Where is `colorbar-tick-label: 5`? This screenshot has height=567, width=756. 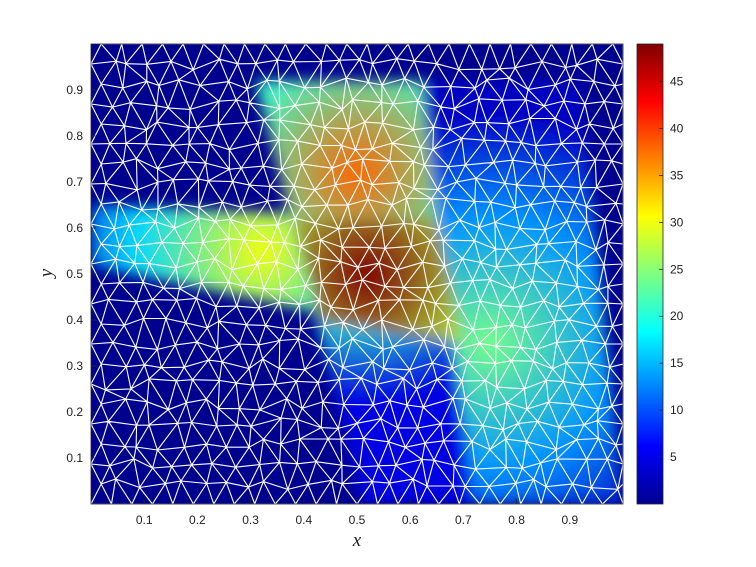
colorbar-tick-label: 5 is located at coordinates (673, 457).